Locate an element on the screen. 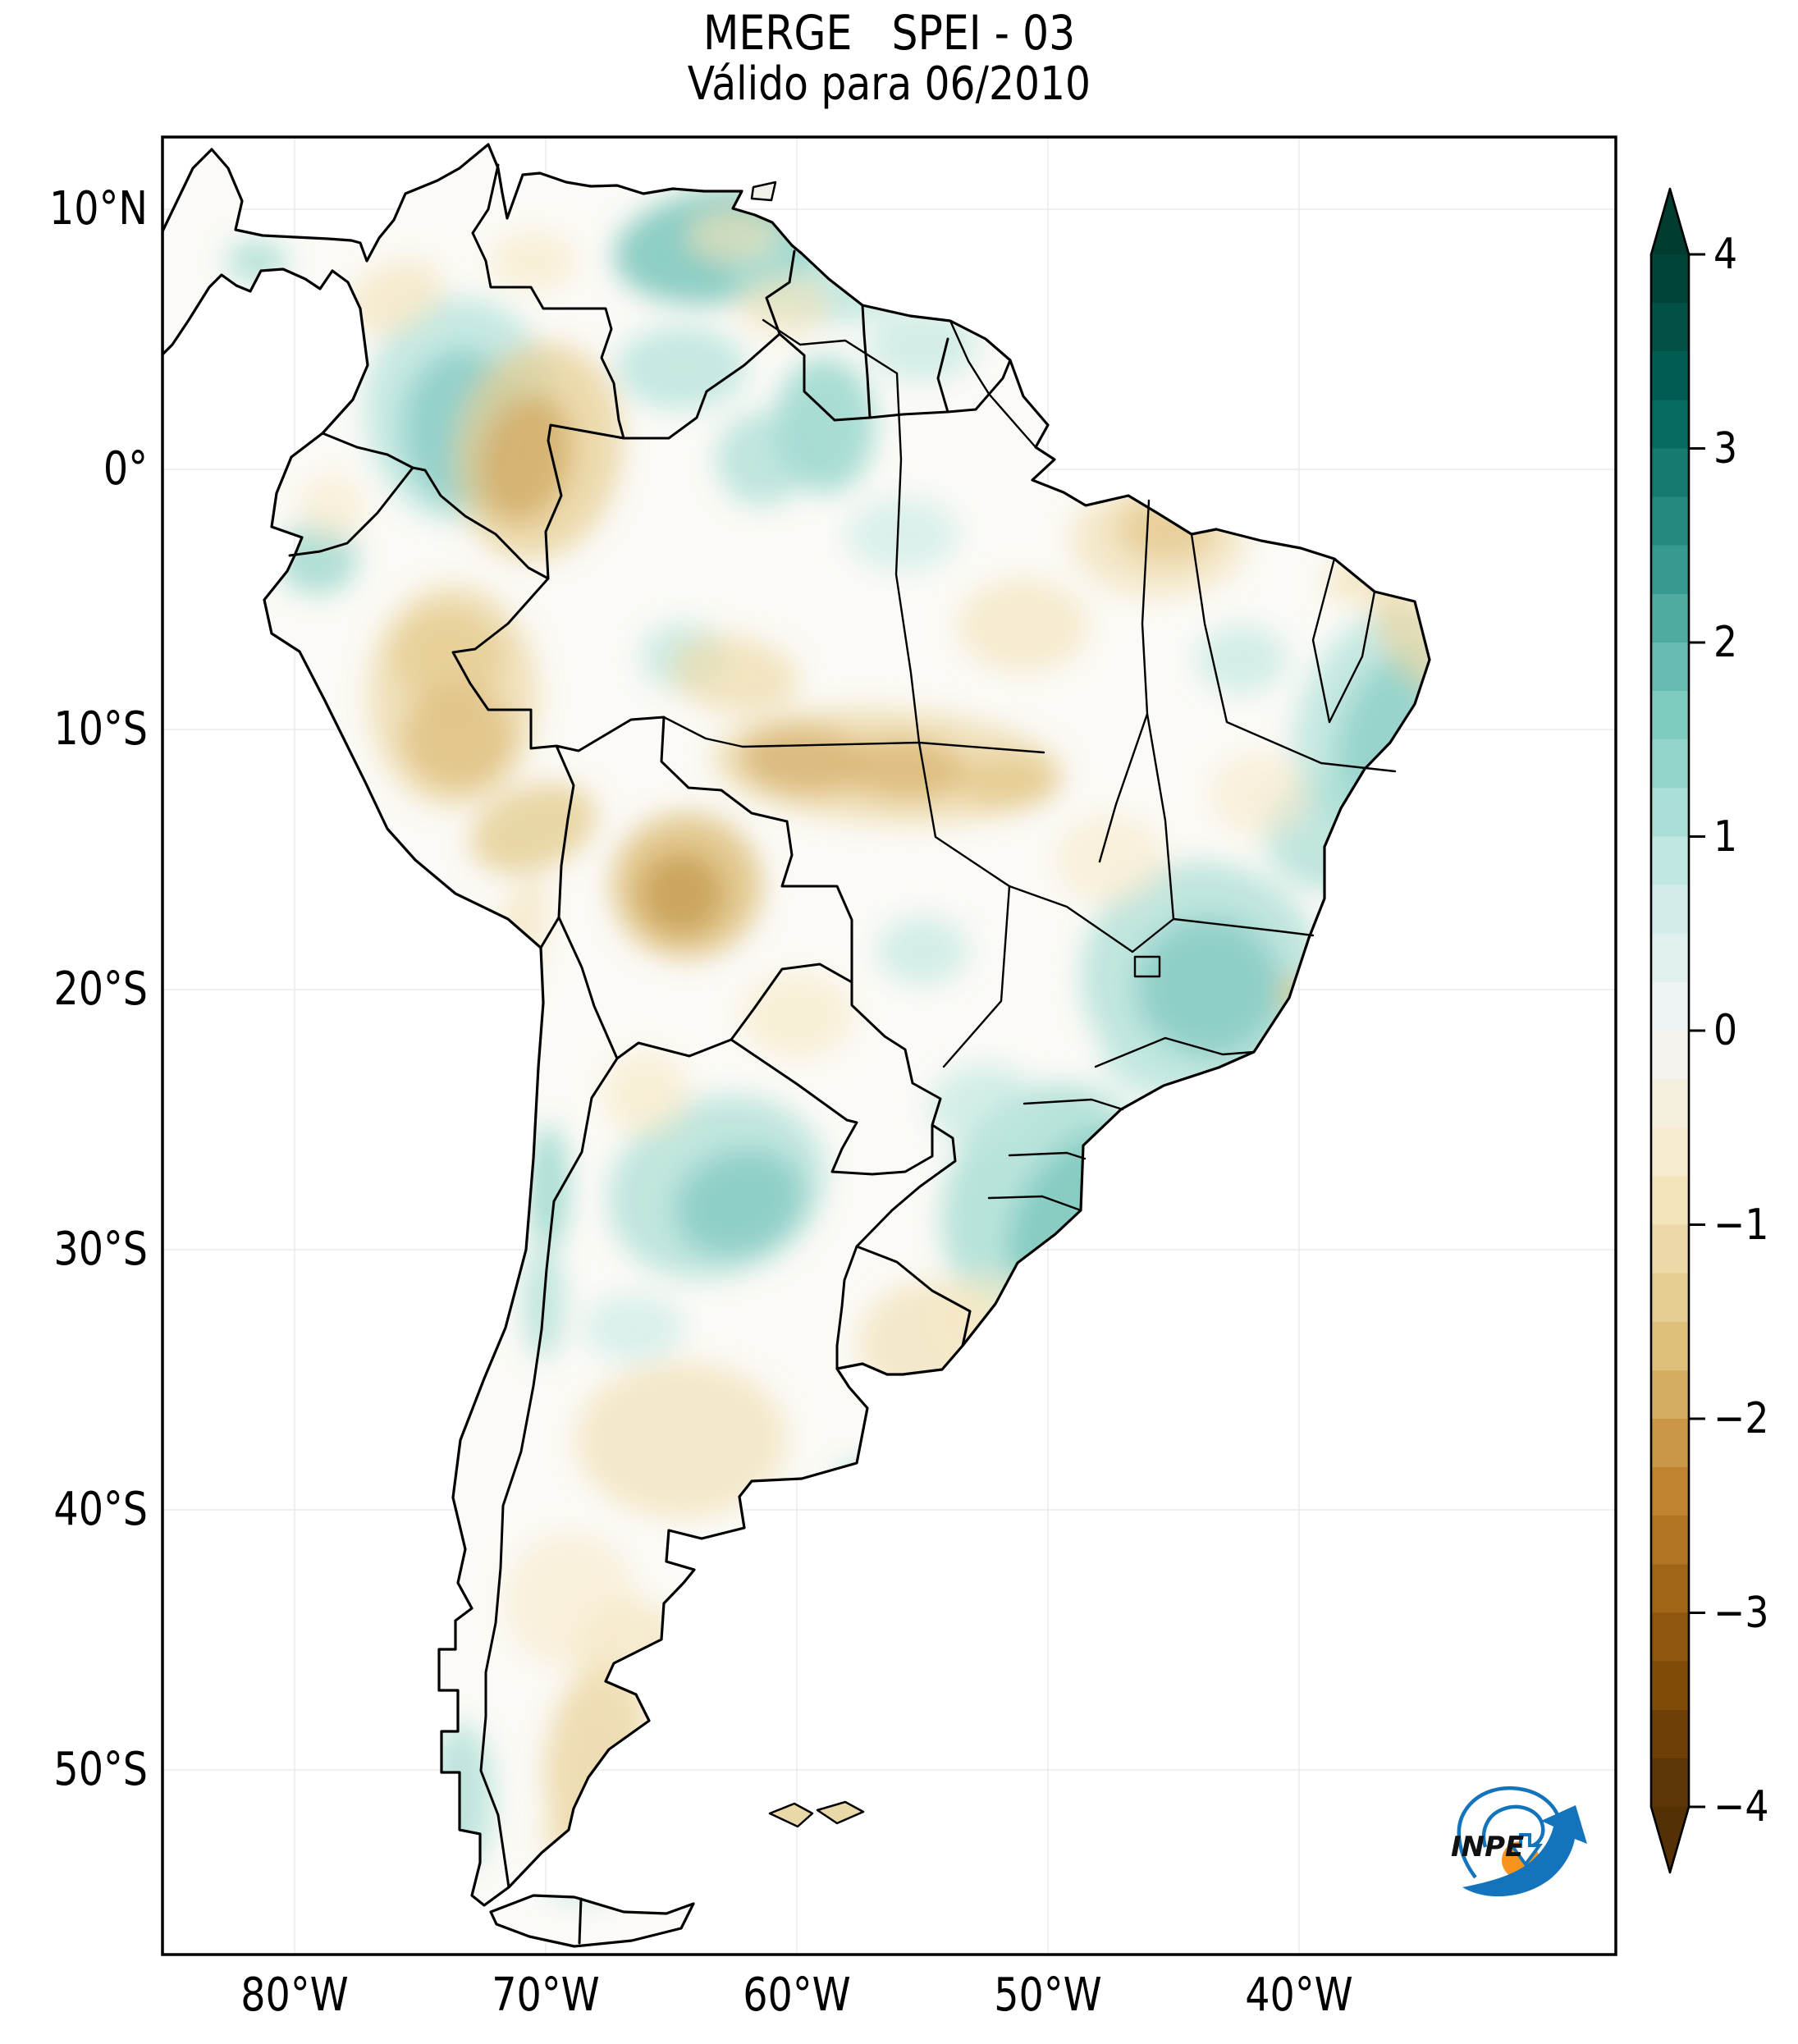 Image resolution: width=1798 pixels, height=2044 pixels. islands is located at coordinates (807, 1004).